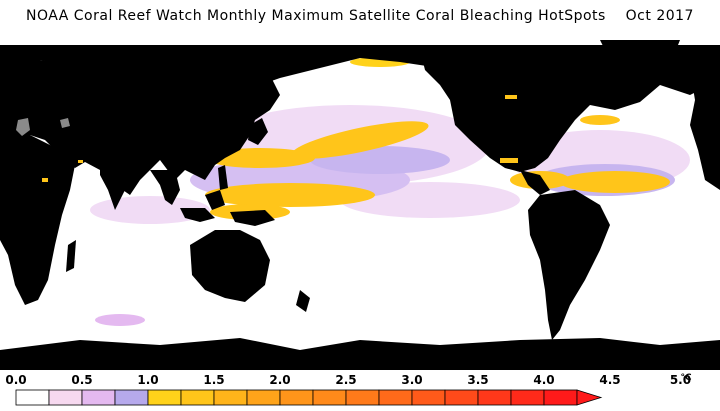  Describe the element at coordinates (610, 380) in the screenshot. I see `legend-label-9: 4.5` at that location.